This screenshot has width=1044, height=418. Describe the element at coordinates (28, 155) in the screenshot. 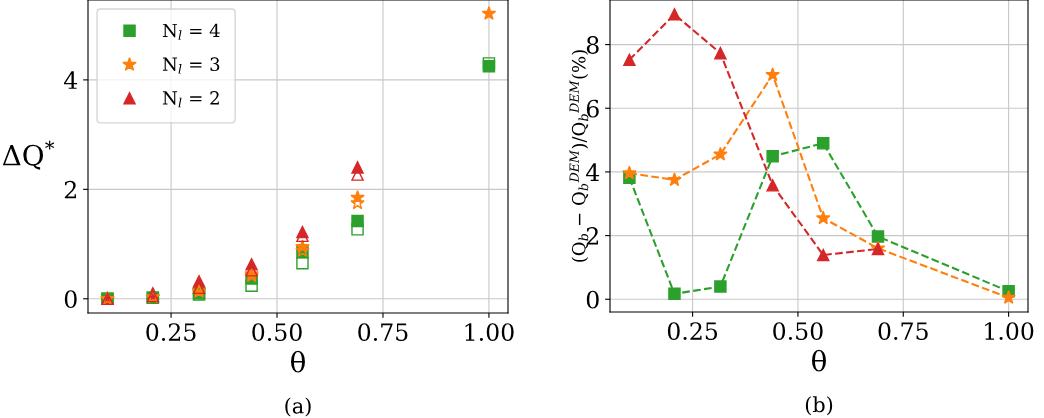

I see `y-axis-title: ΔQ$^{*}$` at that location.